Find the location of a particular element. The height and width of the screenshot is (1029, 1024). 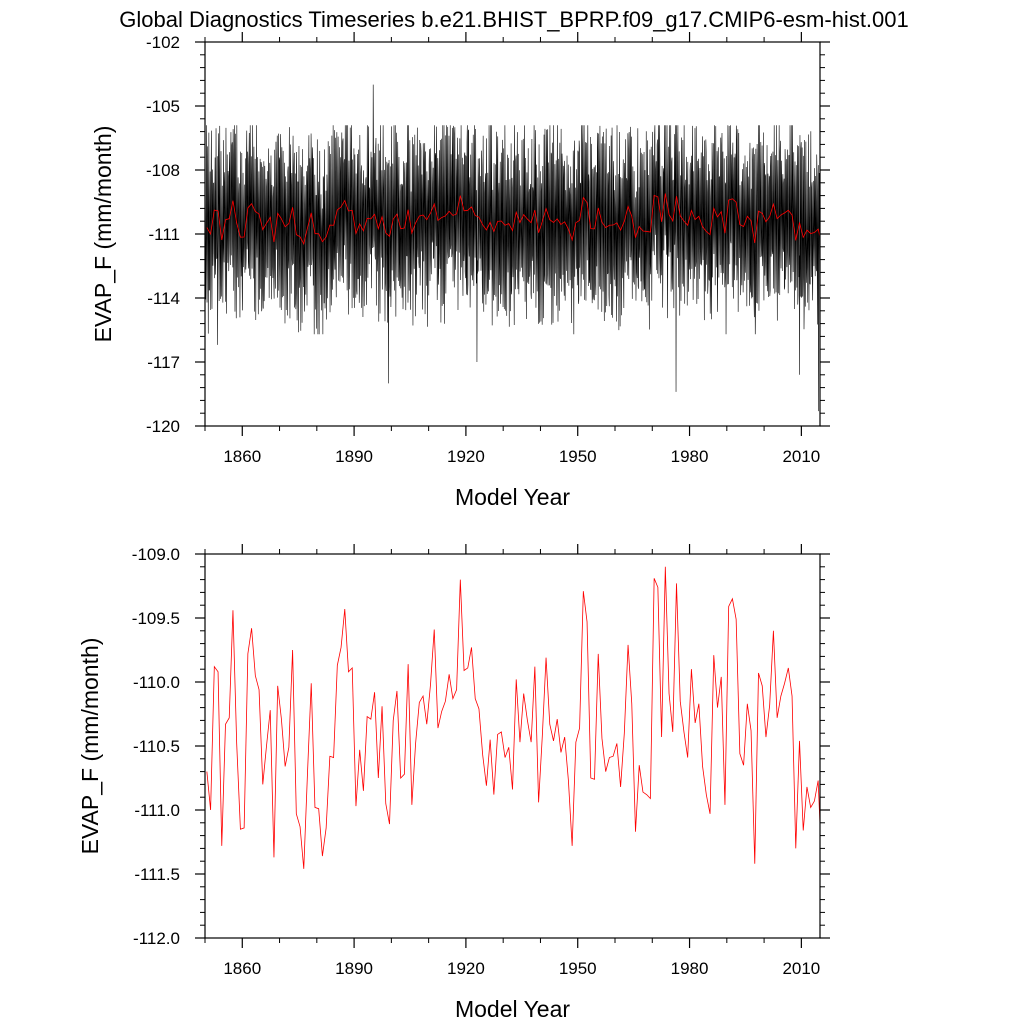

y-tick-label: -105 is located at coordinates (163, 106).